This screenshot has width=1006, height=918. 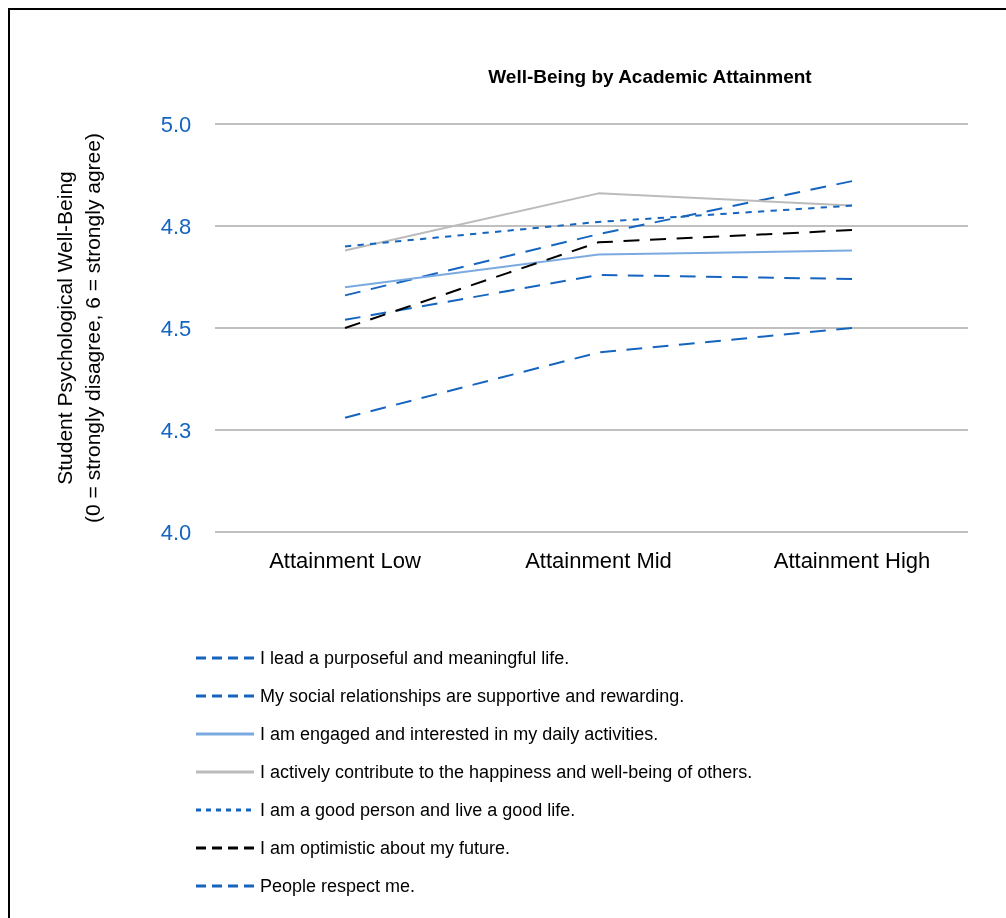 What do you see at coordinates (598, 560) in the screenshot?
I see `x-tick-label: Attainment Mid` at bounding box center [598, 560].